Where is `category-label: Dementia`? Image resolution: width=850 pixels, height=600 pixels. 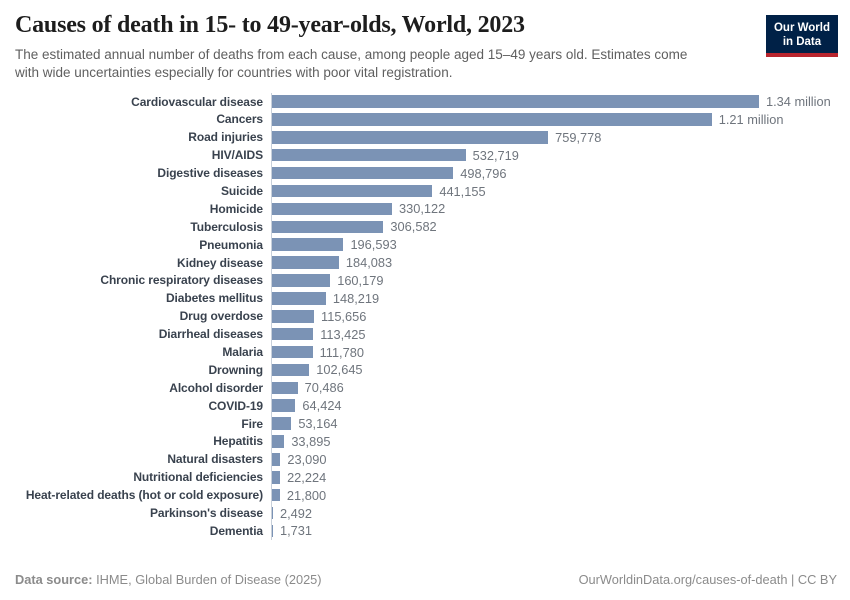 category-label: Dementia is located at coordinates (143, 531).